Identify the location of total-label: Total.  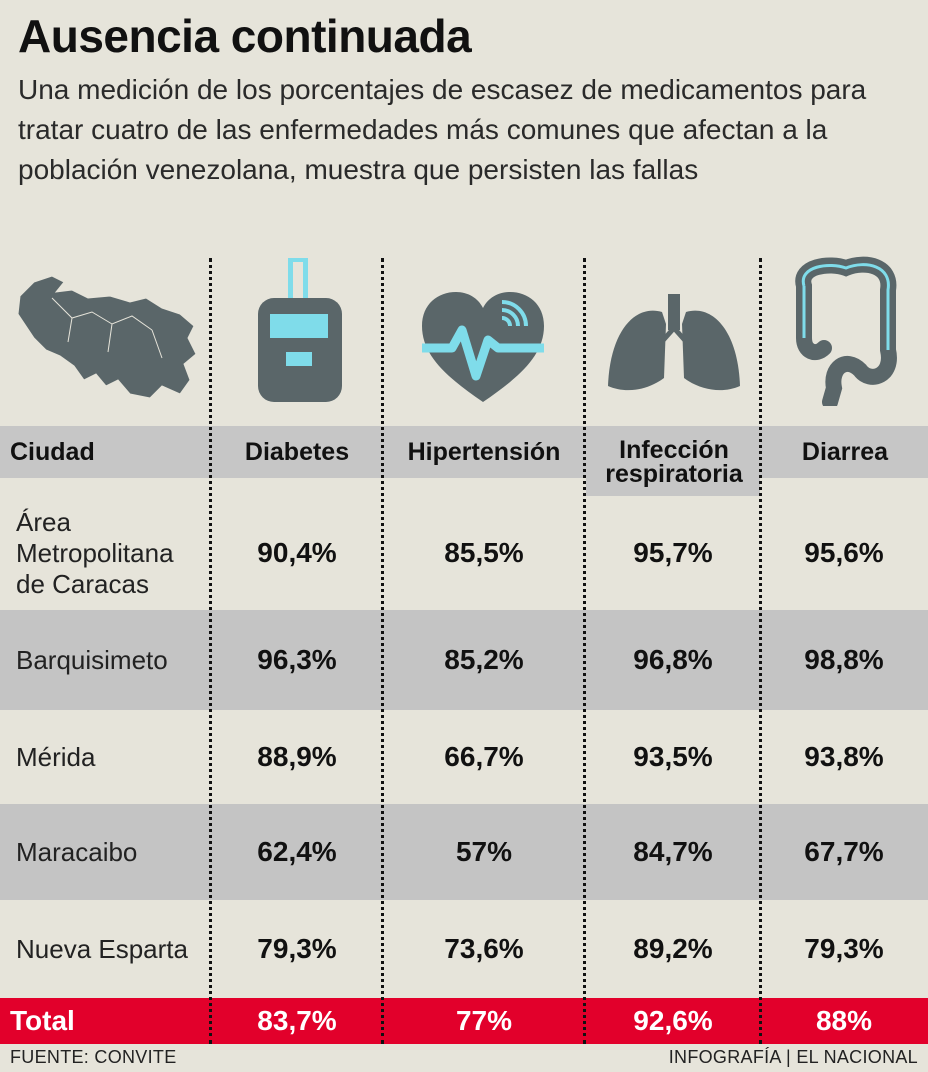
(42, 1020).